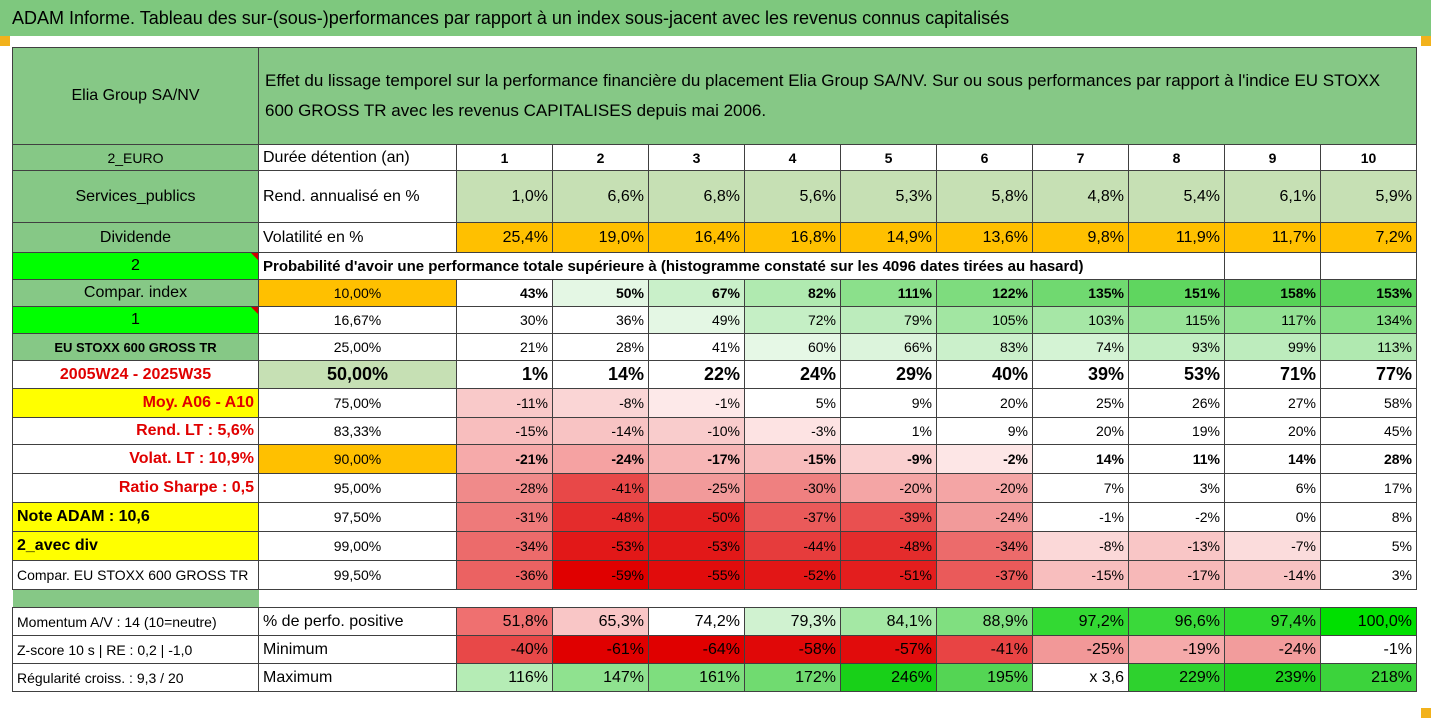 The height and width of the screenshot is (718, 1431). I want to click on sector-label: Services_publics, so click(135, 196).